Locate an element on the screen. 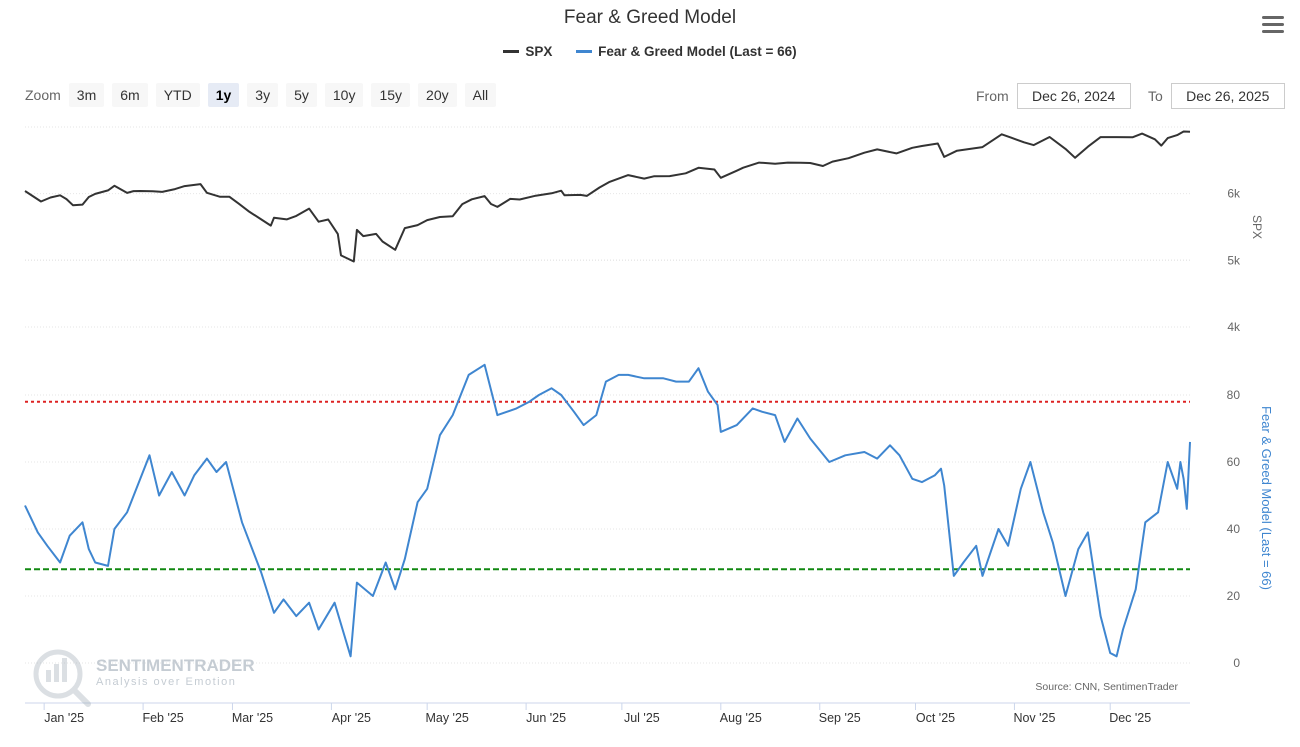 The width and height of the screenshot is (1300, 747). x-tick-label: Apr '25 is located at coordinates (351, 718).